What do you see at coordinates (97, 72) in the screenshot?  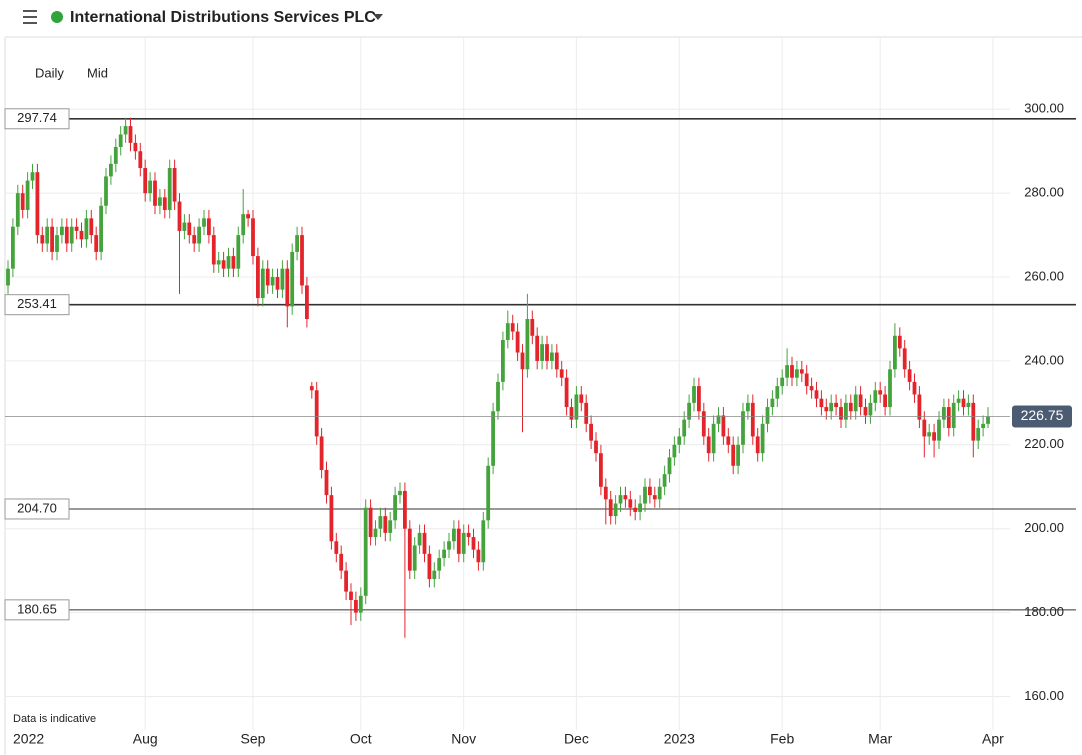 I see `price-type-label: Mid` at bounding box center [97, 72].